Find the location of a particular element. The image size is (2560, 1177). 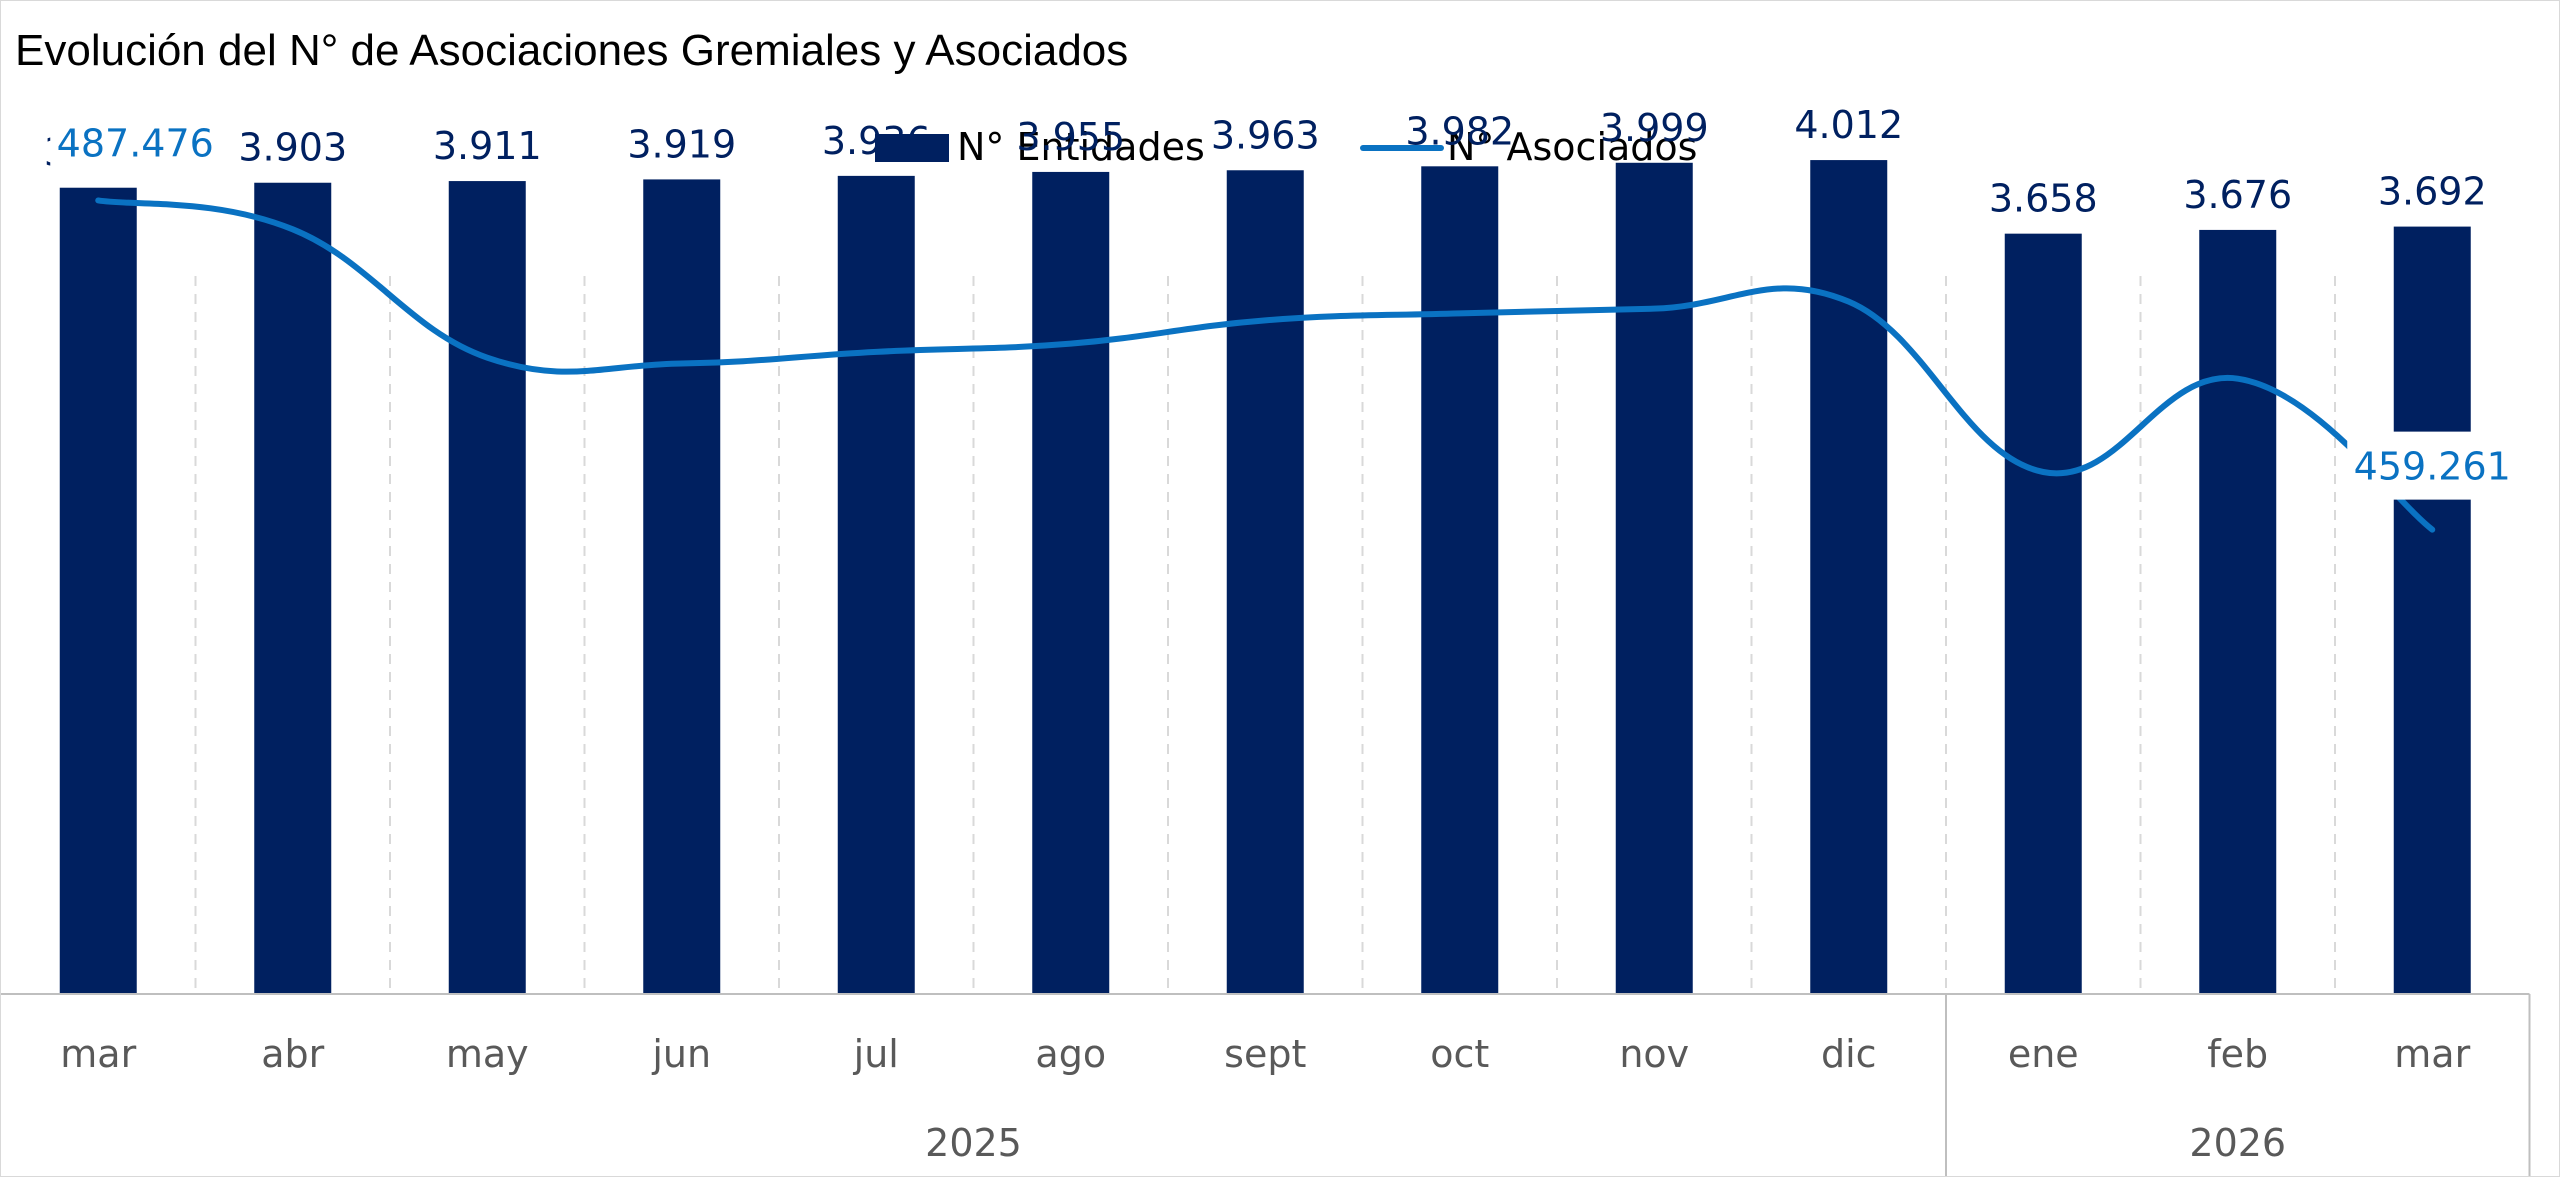

line-data-label: 487.476 is located at coordinates (135, 143).